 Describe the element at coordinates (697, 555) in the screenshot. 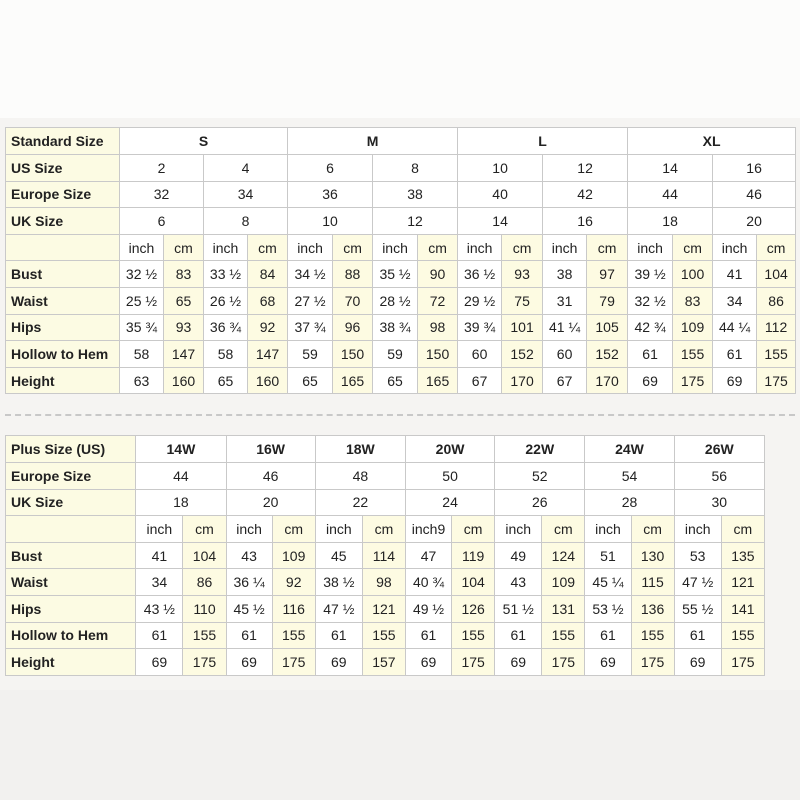

I see `table-cell: 53` at that location.